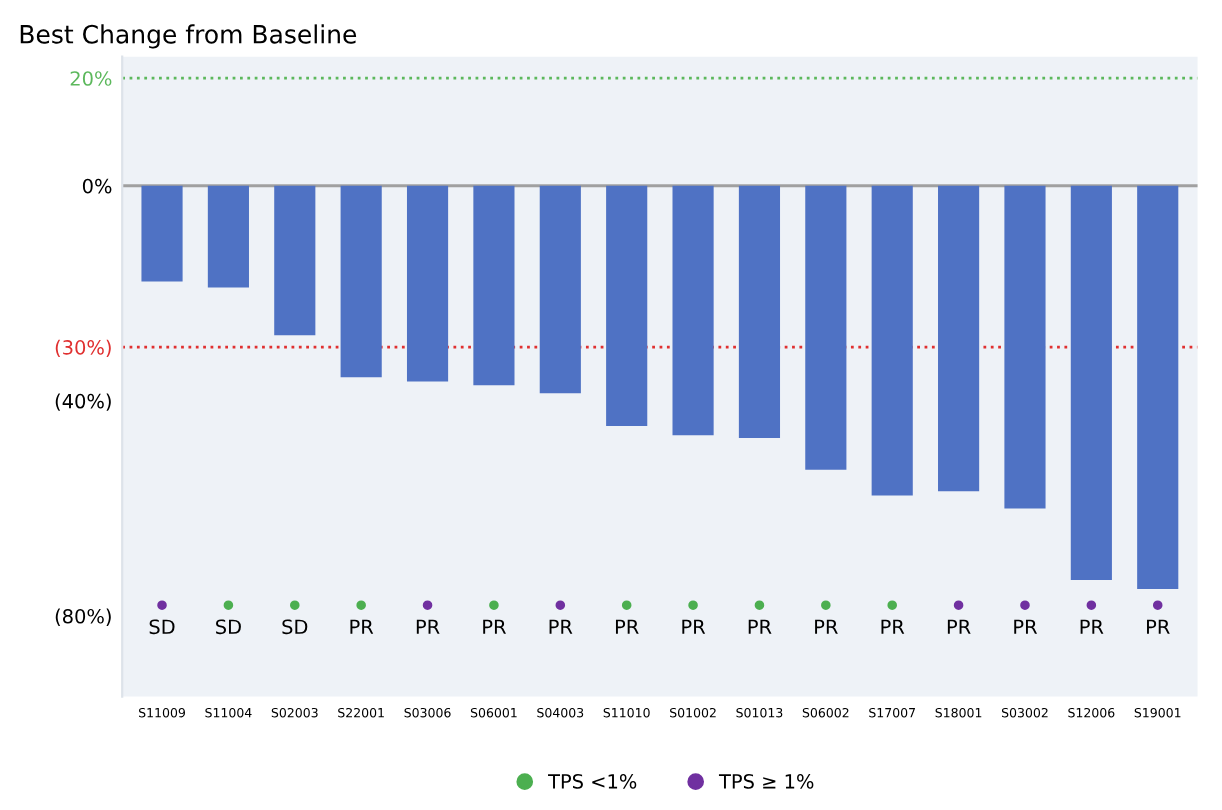 The width and height of the screenshot is (1222, 810). Describe the element at coordinates (188, 36) in the screenshot. I see `chart-title: Best Change from Baseline` at that location.